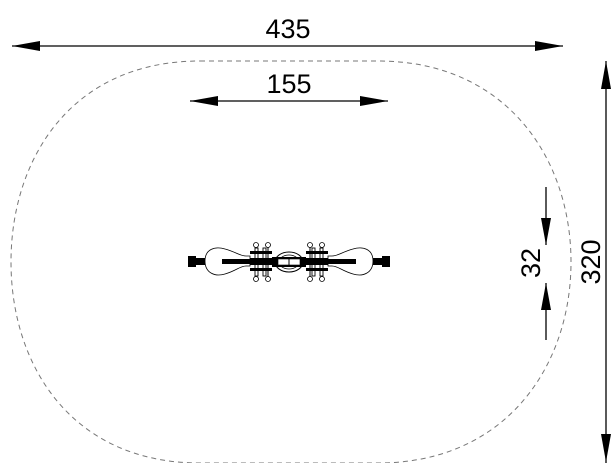 The image size is (611, 463). Describe the element at coordinates (288, 84) in the screenshot. I see `equipment-length-label: 155` at that location.